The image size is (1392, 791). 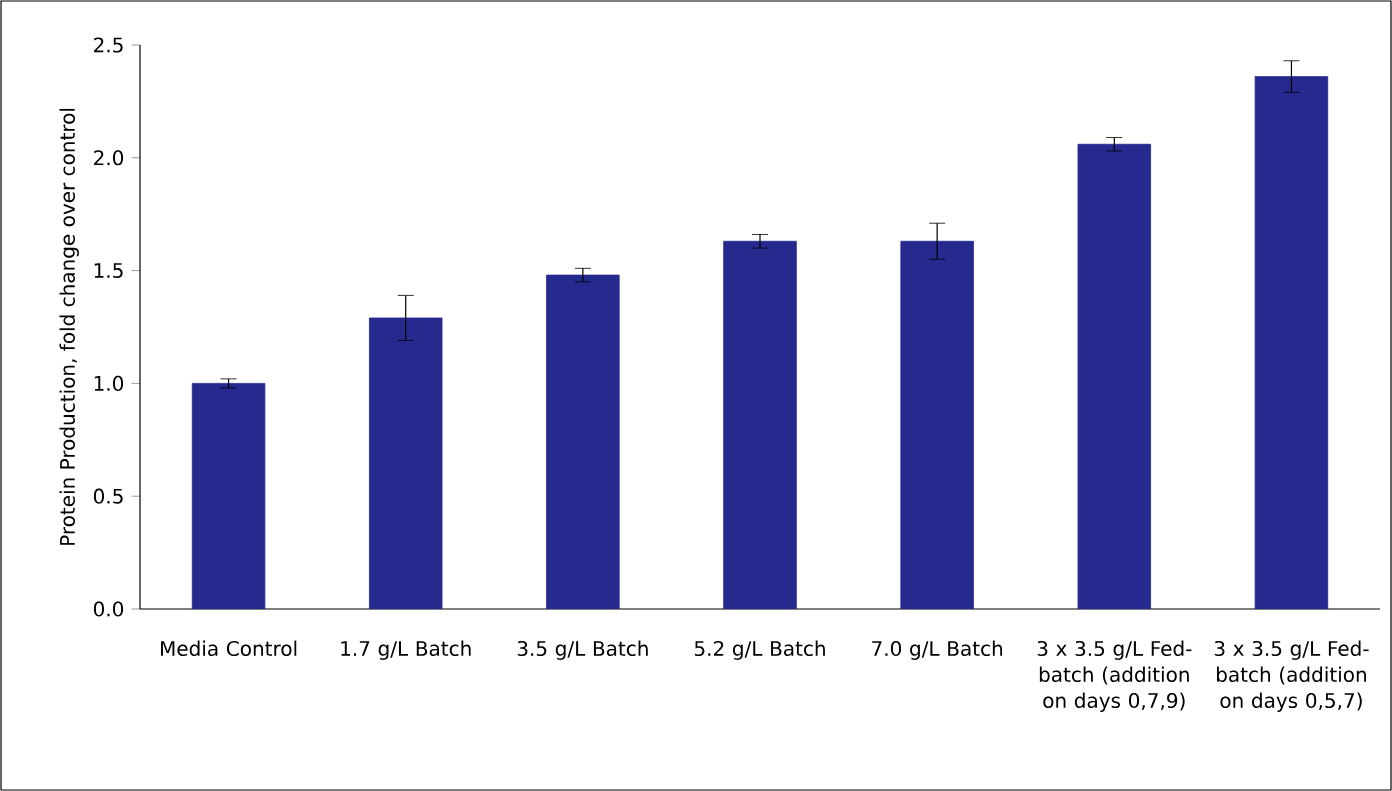 What do you see at coordinates (1114, 676) in the screenshot?
I see `x-tick-label: 3 x 3.5 g/L Fed-batch (addition on days 0,7,9)` at bounding box center [1114, 676].